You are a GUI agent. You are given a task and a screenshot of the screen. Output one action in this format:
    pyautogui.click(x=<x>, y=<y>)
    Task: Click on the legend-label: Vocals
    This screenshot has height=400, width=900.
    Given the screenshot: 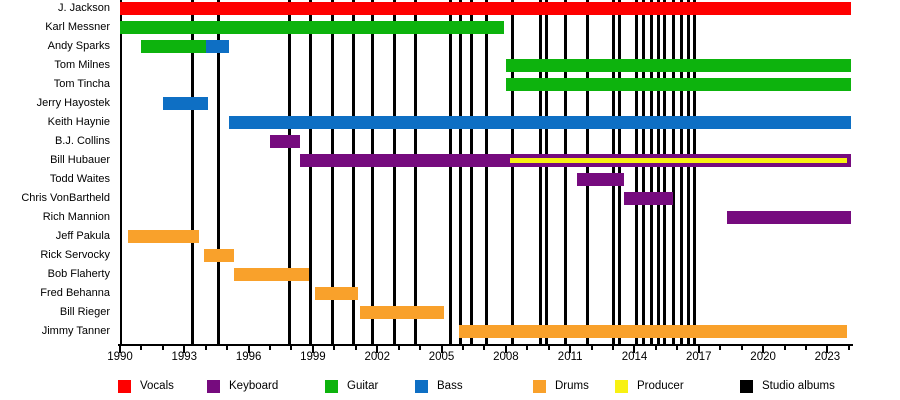 What is the action you would take?
    pyautogui.click(x=157, y=386)
    